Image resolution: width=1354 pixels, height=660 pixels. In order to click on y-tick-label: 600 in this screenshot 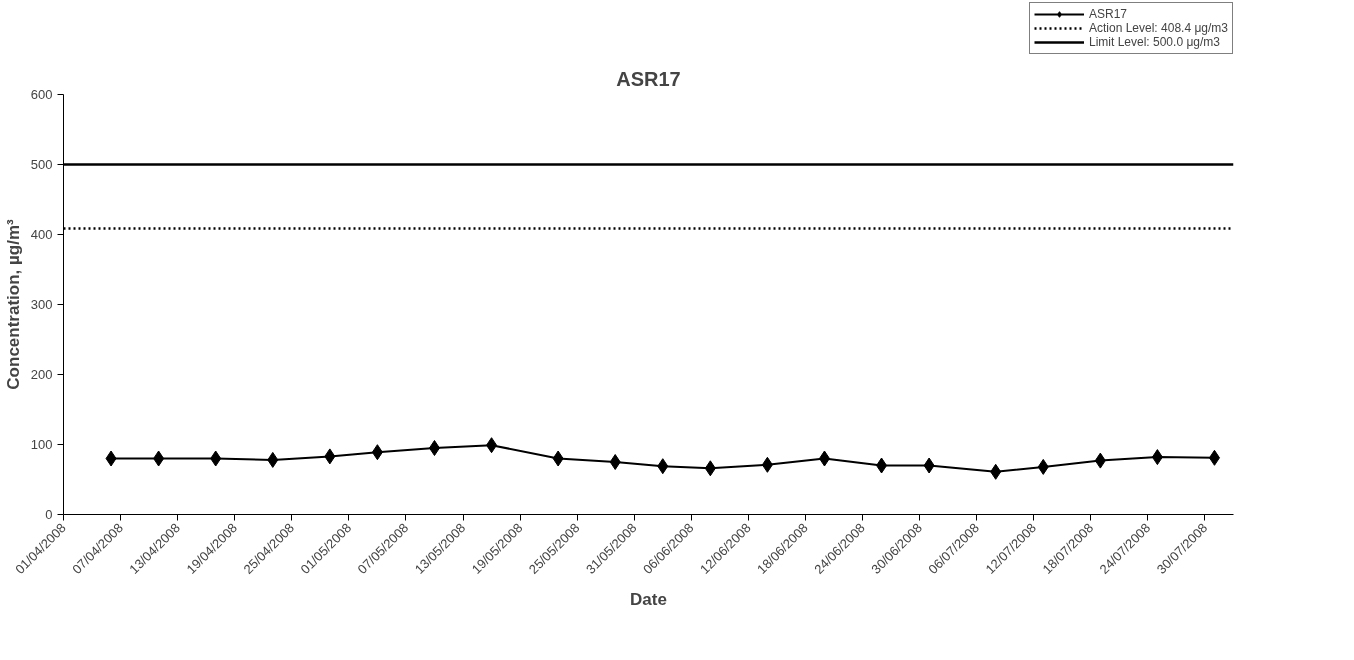, I will do `click(41, 94)`.